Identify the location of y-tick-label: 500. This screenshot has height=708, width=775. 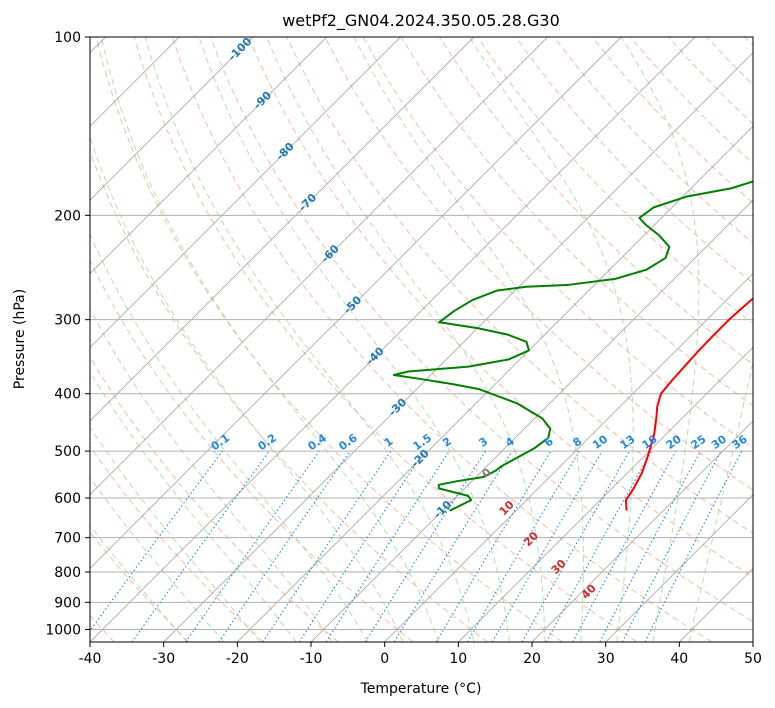
(67, 452).